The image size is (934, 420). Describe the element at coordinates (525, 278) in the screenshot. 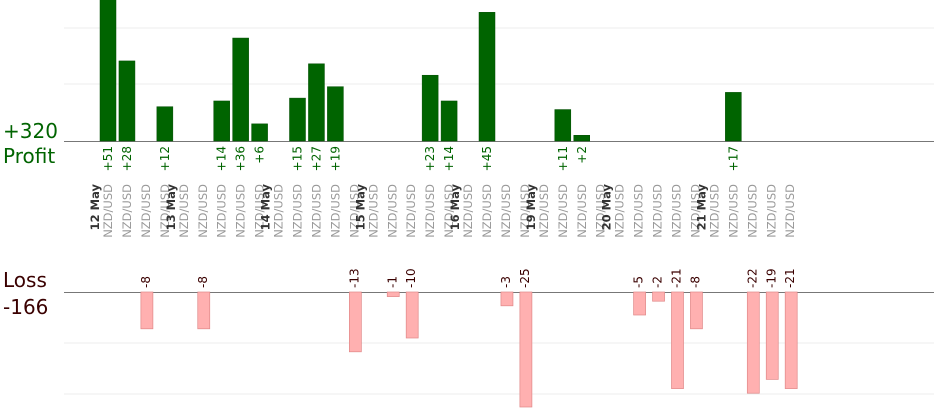

I see `loss-value-label: -25` at that location.